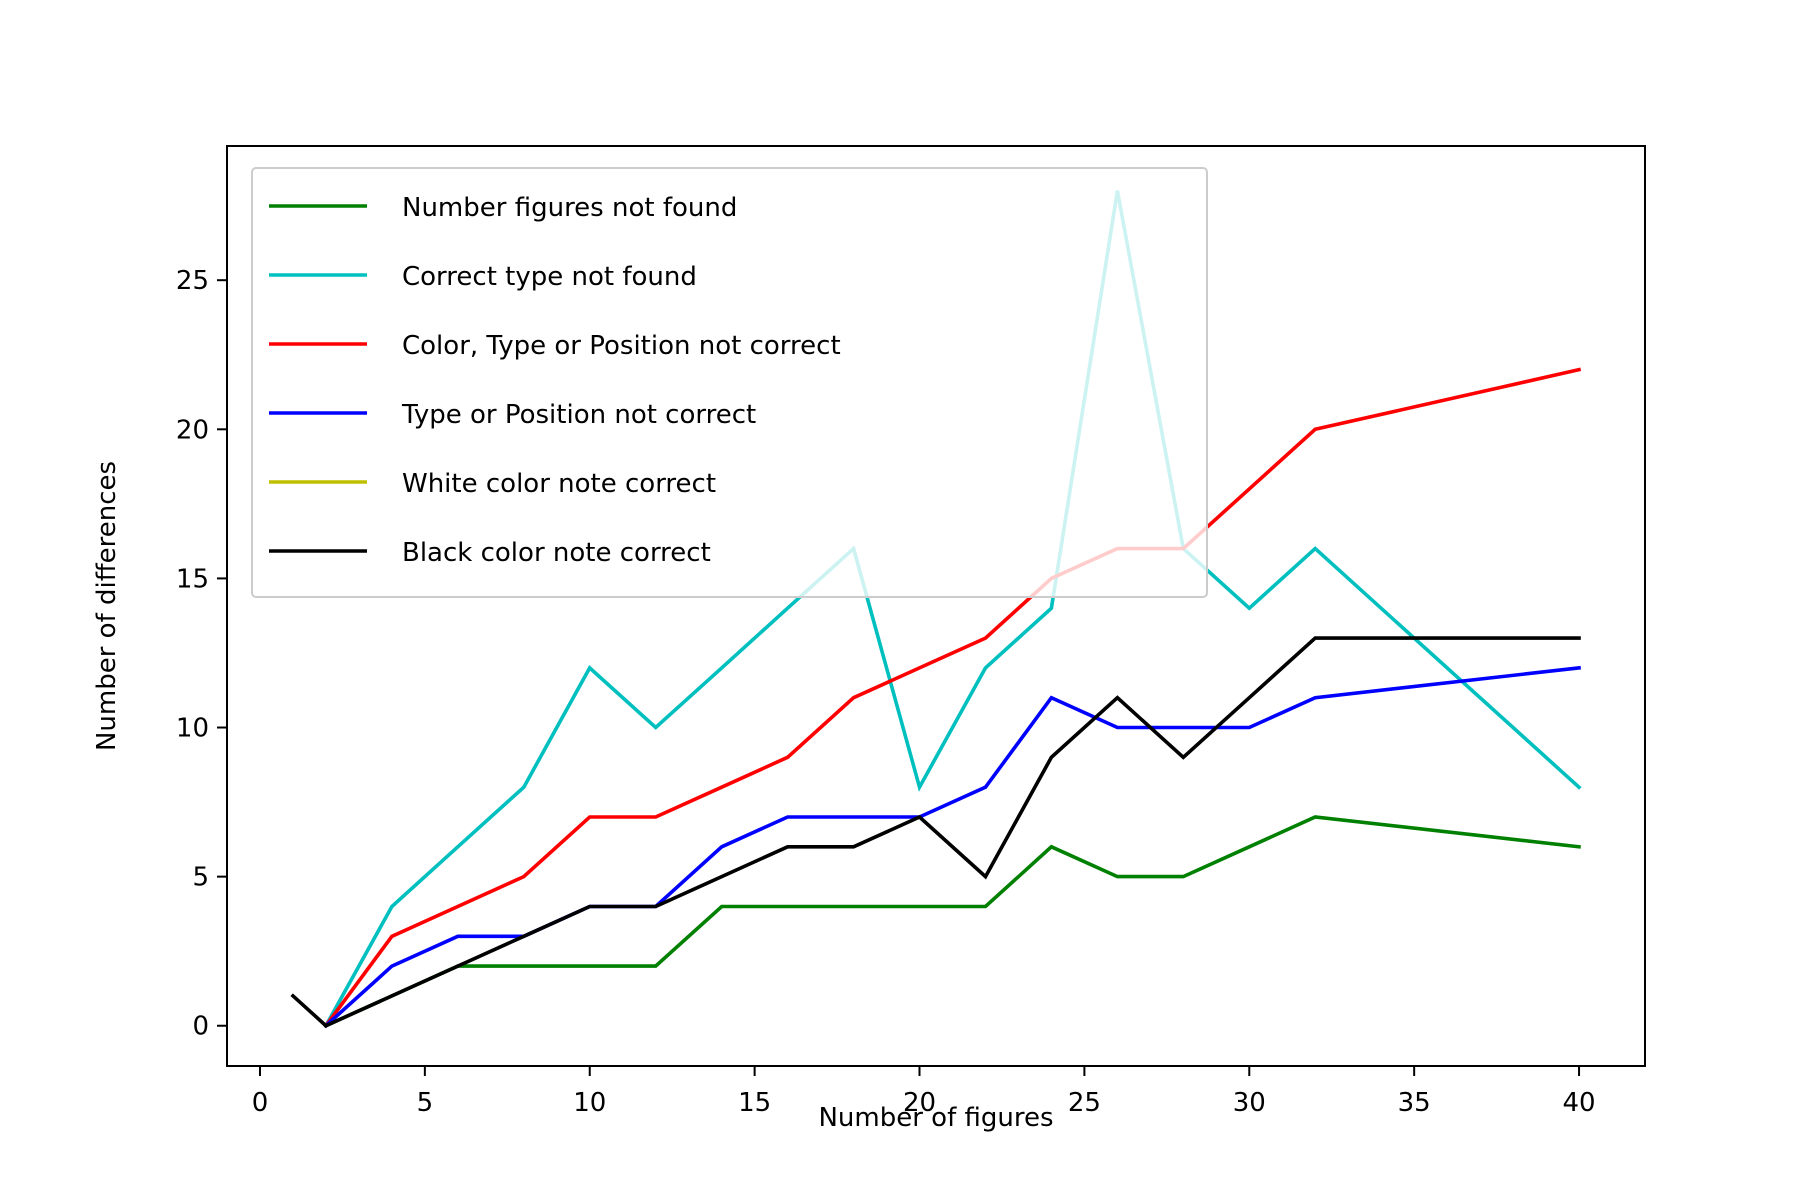 The width and height of the screenshot is (1800, 1204). Describe the element at coordinates (1084, 1103) in the screenshot. I see `x-tick-label: 25` at that location.